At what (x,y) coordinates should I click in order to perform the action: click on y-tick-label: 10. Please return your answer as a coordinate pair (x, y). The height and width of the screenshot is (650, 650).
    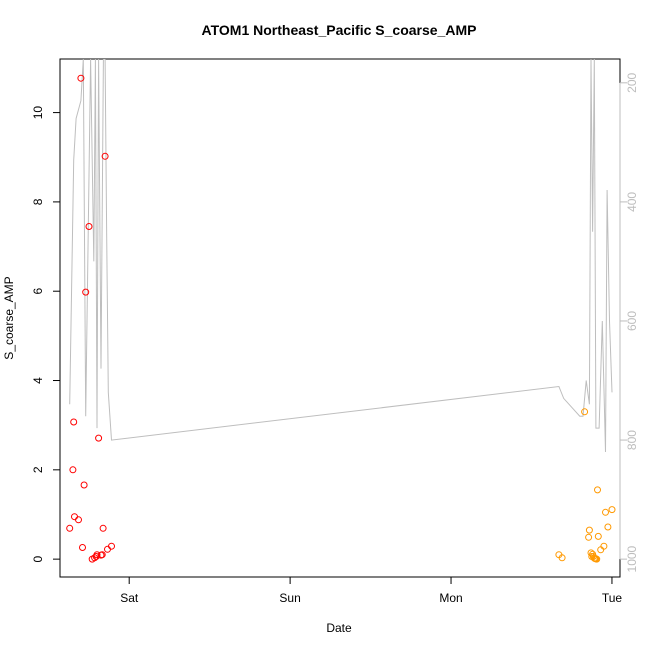
    Looking at the image, I should click on (38, 113).